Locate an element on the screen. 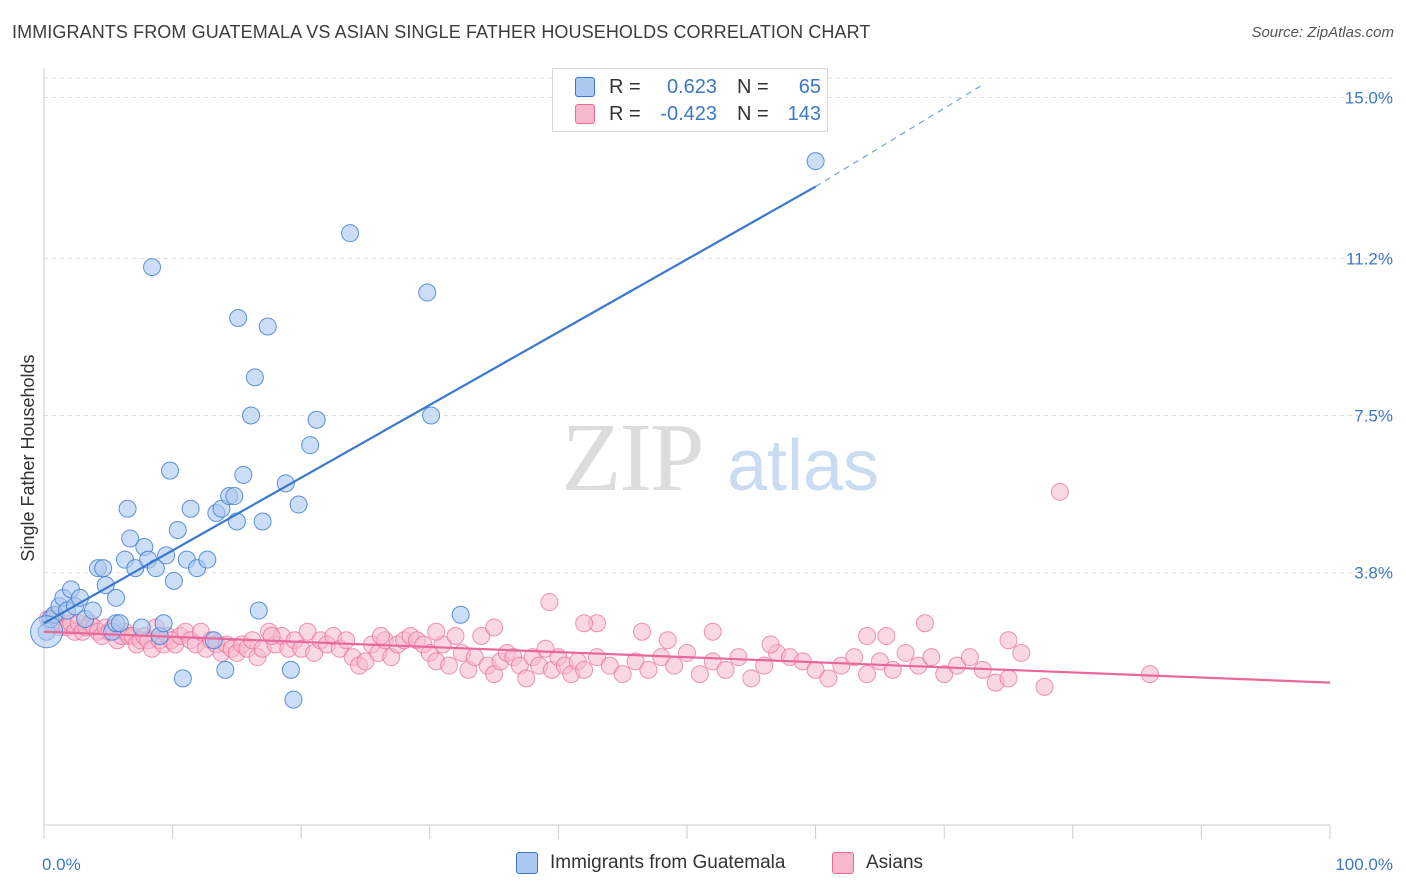 This screenshot has width=1406, height=892. bottom-legend-asians: Asians is located at coordinates (877, 863).